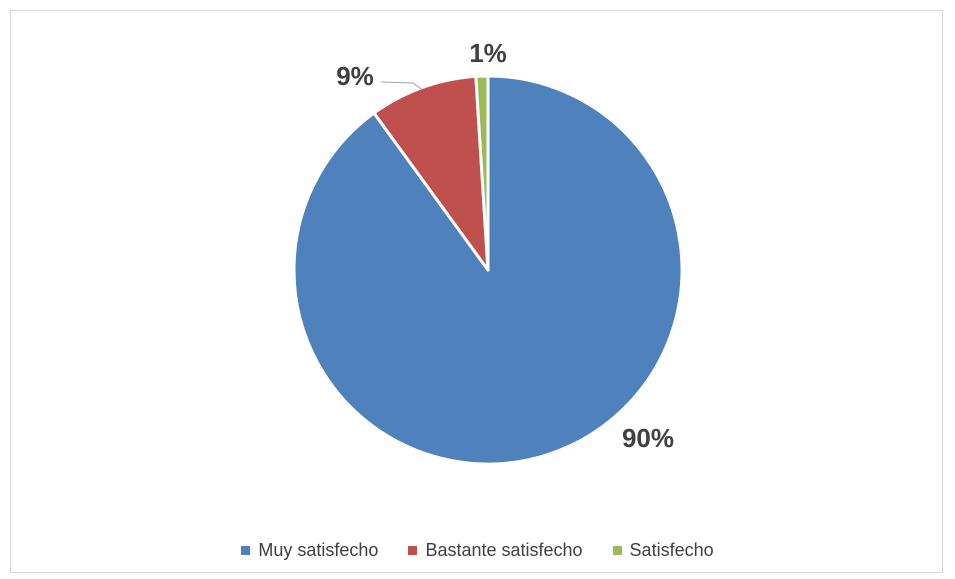 This screenshot has width=955, height=579. I want to click on legend-item-muy-satisfecho: Muy satisfecho, so click(309, 550).